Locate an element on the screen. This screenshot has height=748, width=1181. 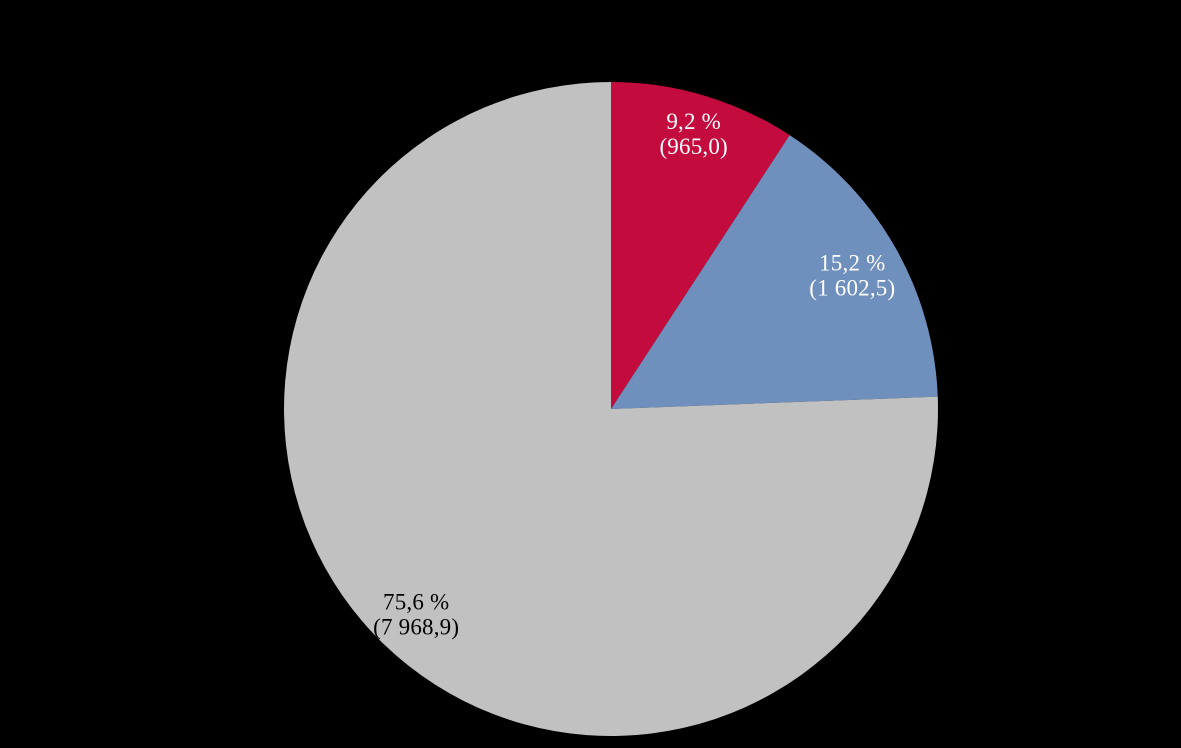
pie-slice-label-1: 9,2 % (965,0) is located at coordinates (693, 134).